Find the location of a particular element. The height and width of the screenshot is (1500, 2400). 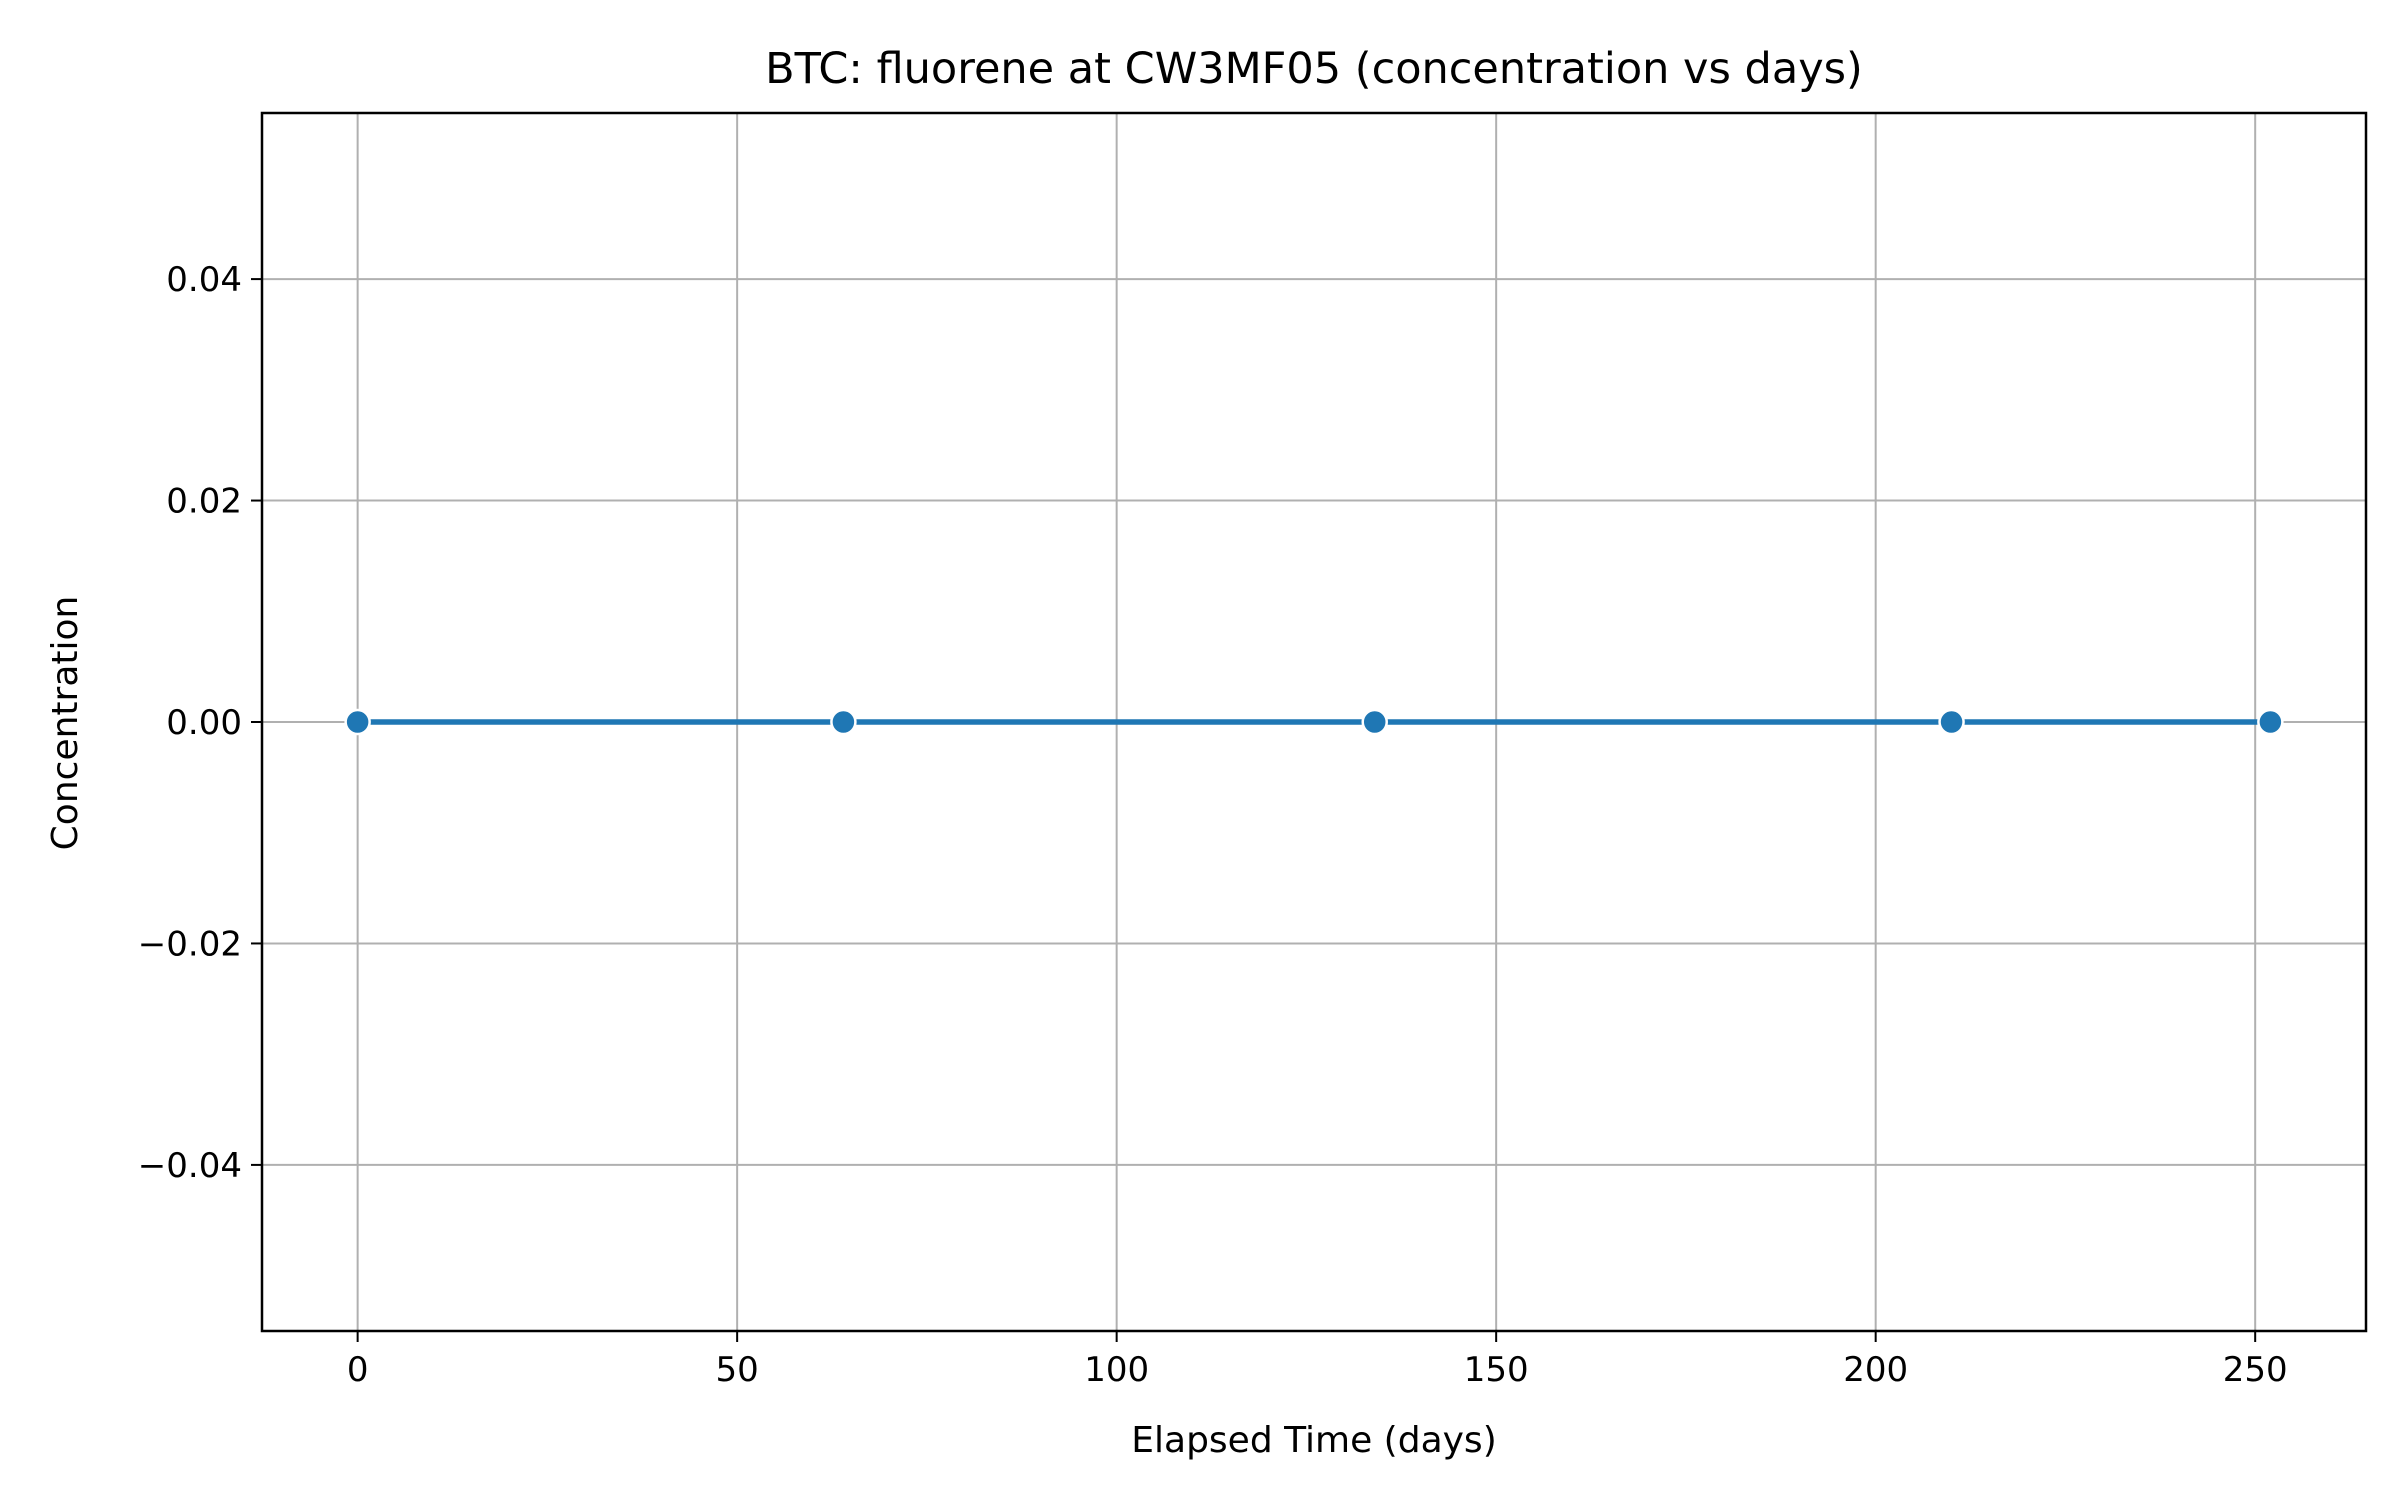

x-tick-label: 100 is located at coordinates (1116, 1370).